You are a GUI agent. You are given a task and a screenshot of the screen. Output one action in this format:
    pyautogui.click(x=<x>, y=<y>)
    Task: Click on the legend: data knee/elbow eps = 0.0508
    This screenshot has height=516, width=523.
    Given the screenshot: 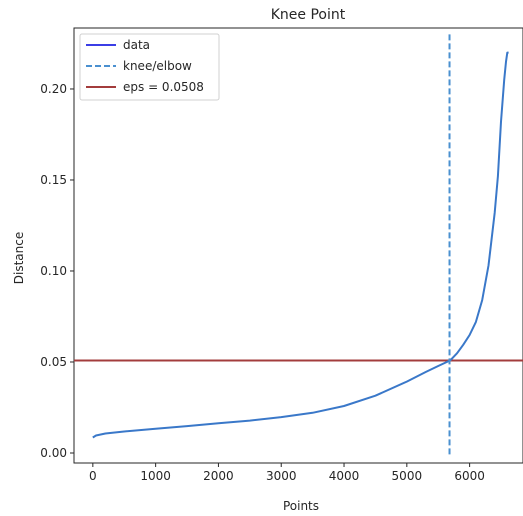 What is the action you would take?
    pyautogui.click(x=149, y=67)
    